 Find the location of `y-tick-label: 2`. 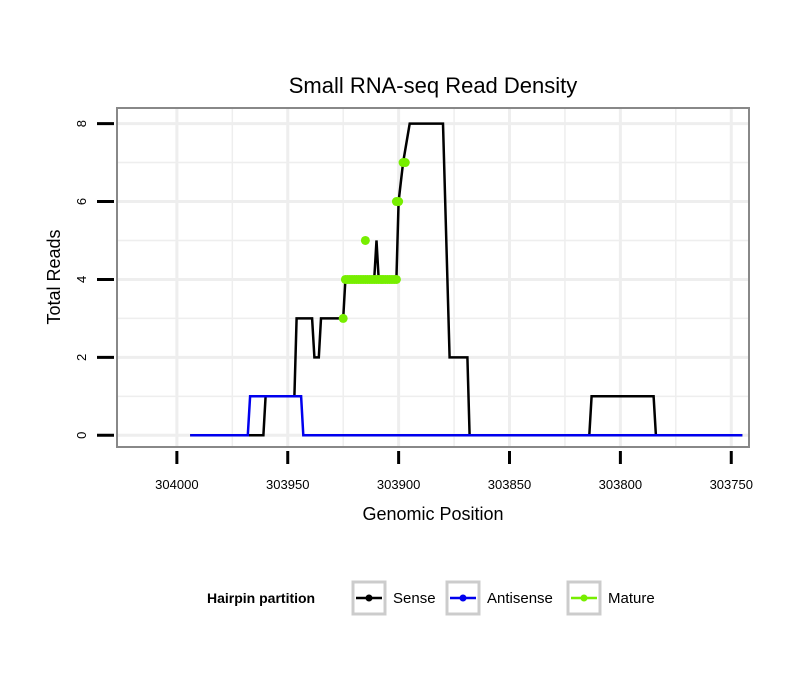

y-tick-label: 2 is located at coordinates (81, 357).